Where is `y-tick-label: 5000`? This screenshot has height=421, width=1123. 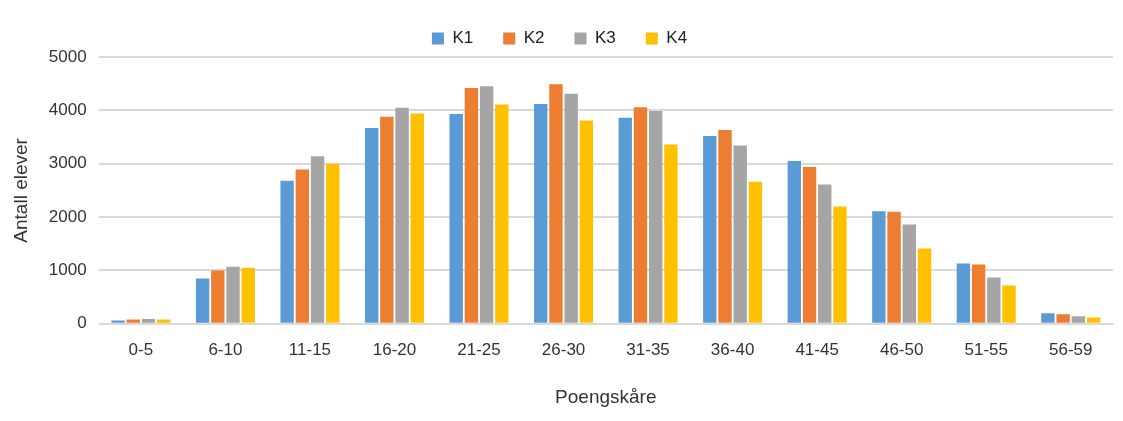 y-tick-label: 5000 is located at coordinates (67, 56).